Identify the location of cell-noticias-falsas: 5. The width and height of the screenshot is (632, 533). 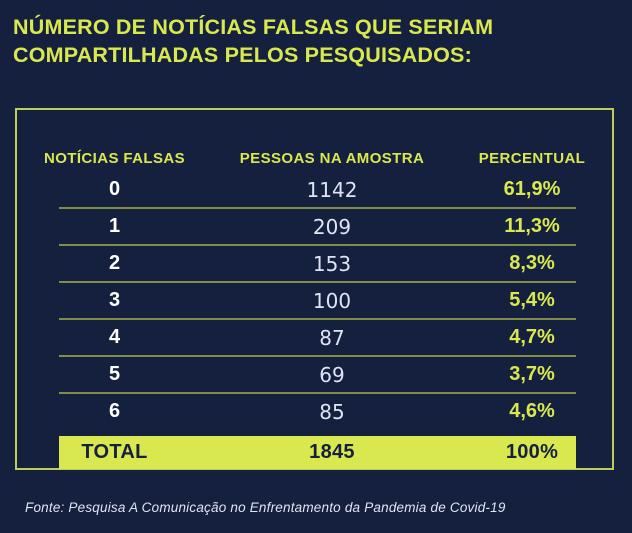
(114, 374).